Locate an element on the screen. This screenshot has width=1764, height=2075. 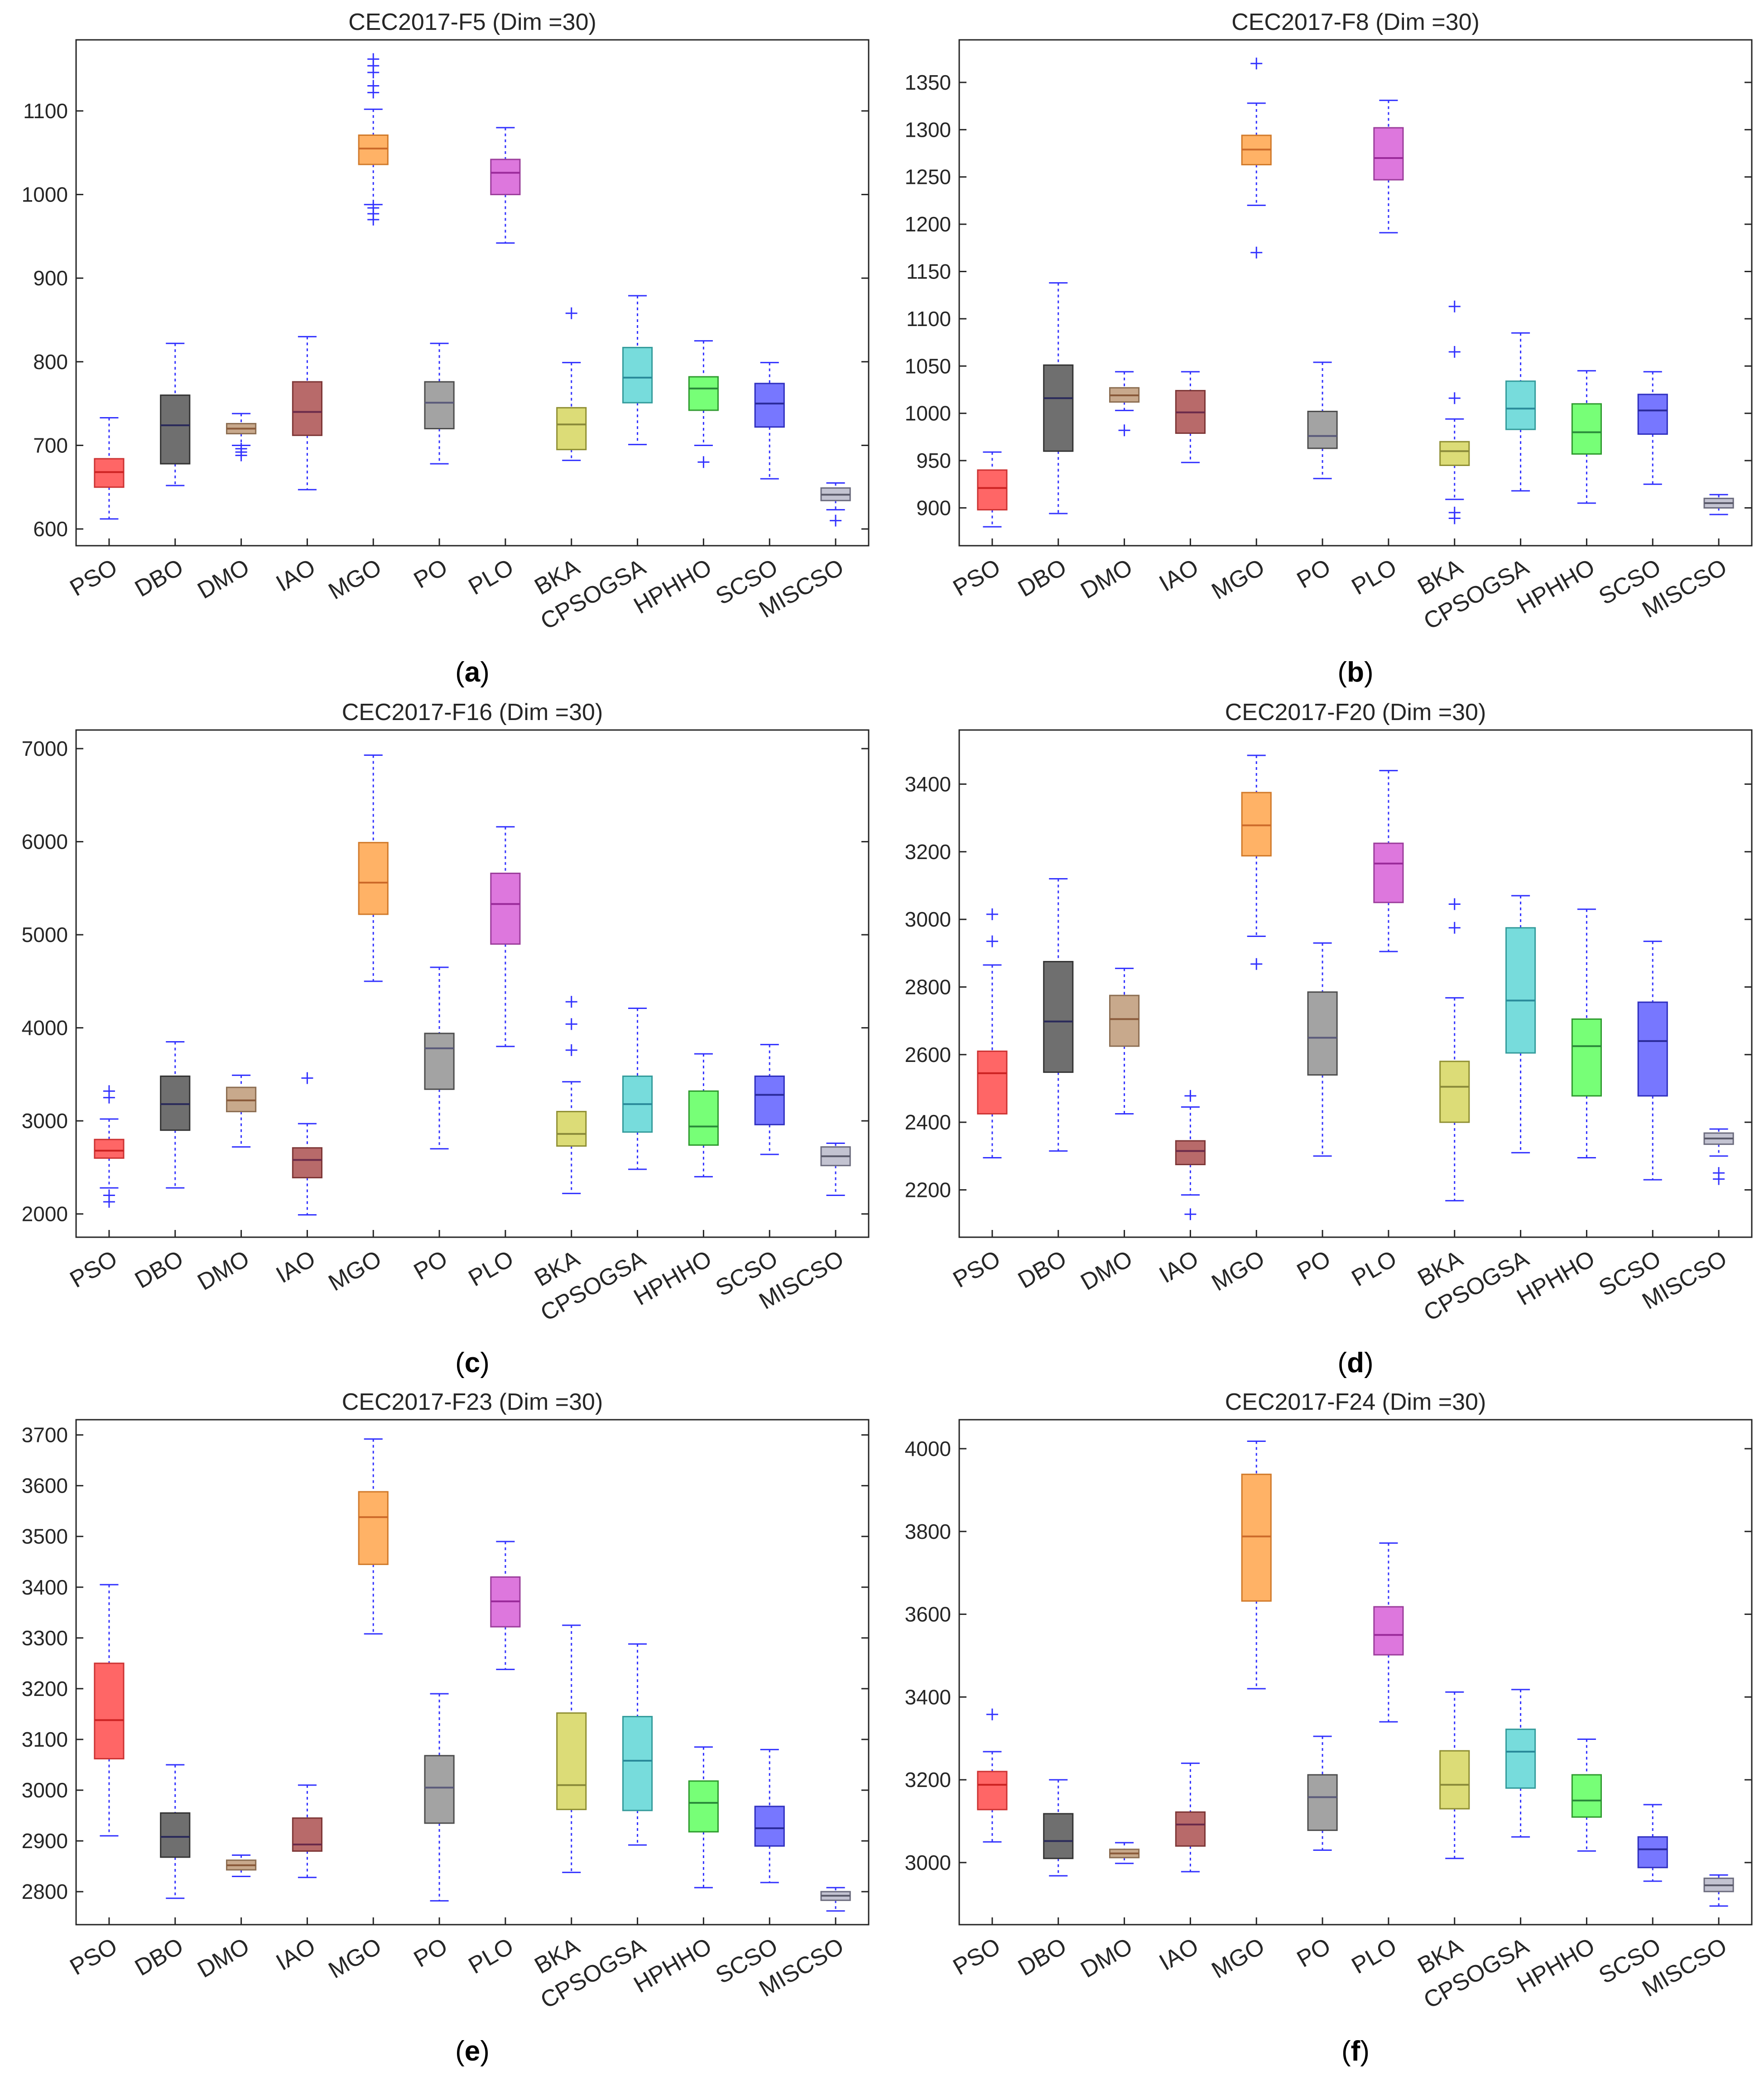
caption-close-paren: ) is located at coordinates (1369, 1363).